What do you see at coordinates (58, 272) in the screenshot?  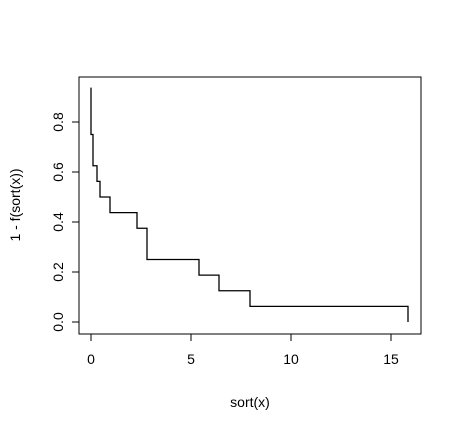 I see `y-tick-label: 0.2` at bounding box center [58, 272].